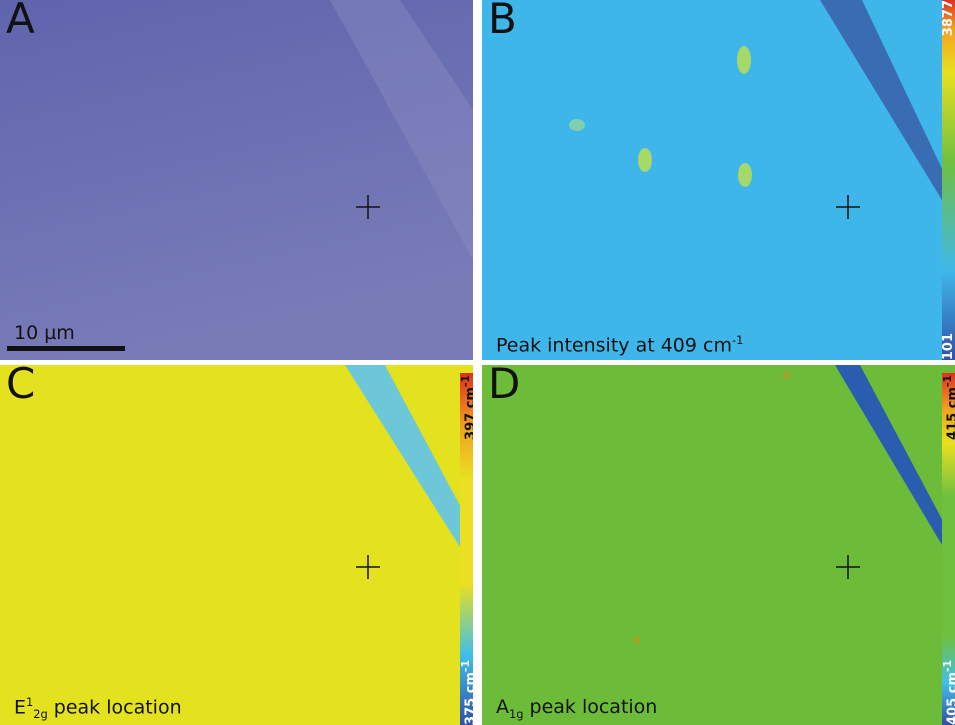 This screenshot has width=955, height=725. I want to click on caption-sub: 2g, so click(40, 714).